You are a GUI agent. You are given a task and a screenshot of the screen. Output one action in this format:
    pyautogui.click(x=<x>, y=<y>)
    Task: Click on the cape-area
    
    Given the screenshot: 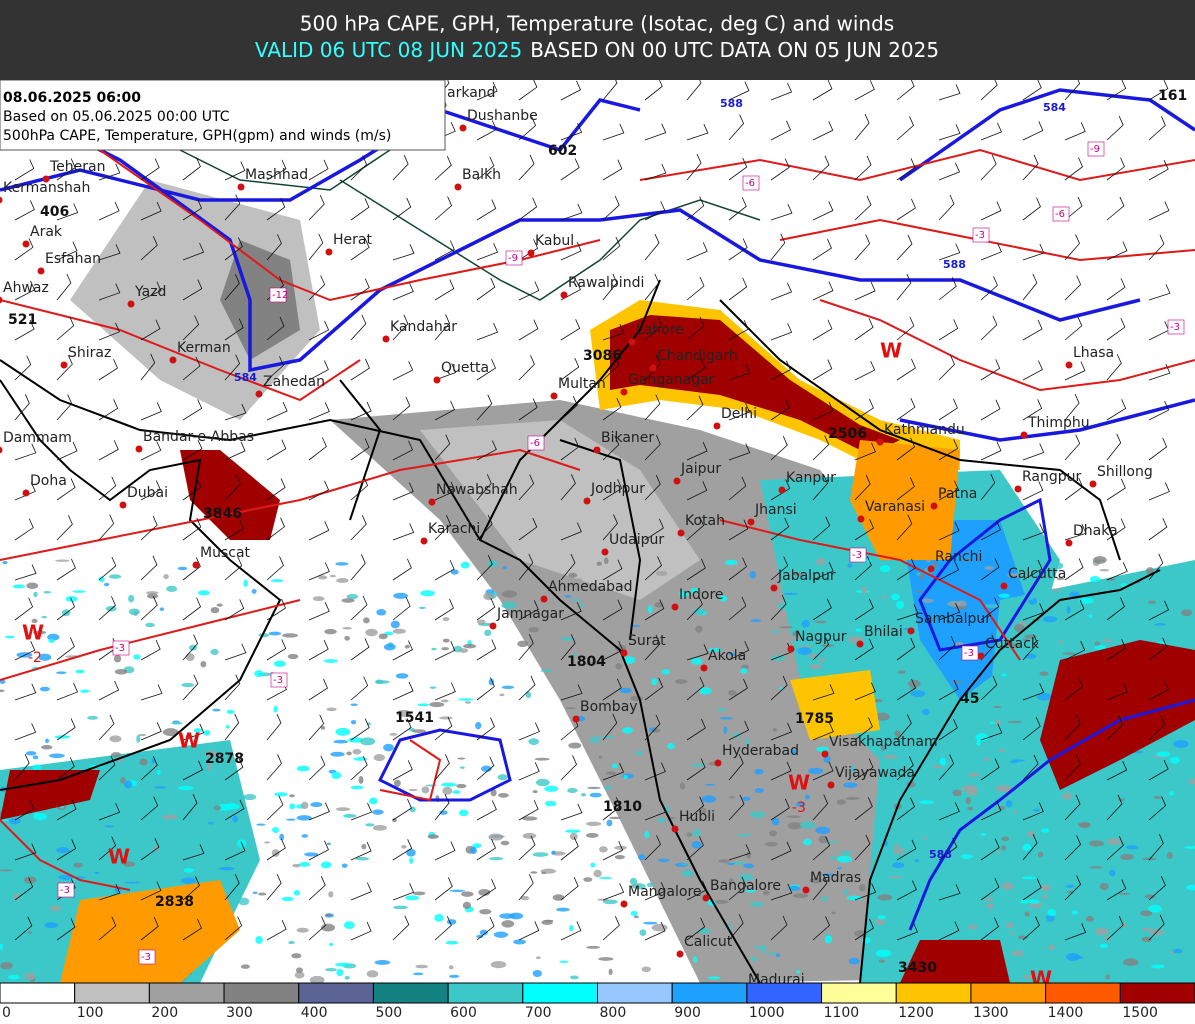 What is the action you would take?
    pyautogui.click(x=755, y=385)
    